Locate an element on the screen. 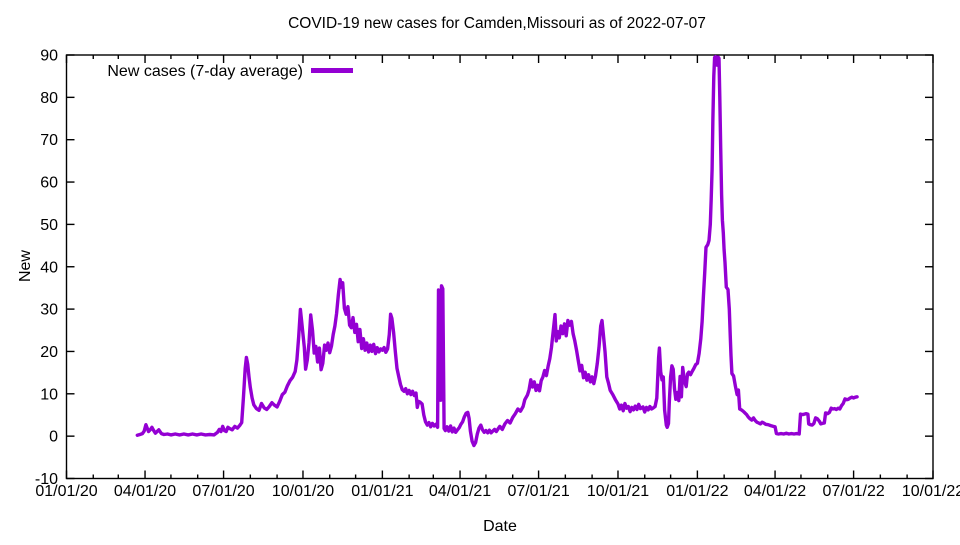 This screenshot has width=960, height=545. y-tick-label: 40 is located at coordinates (49, 267).